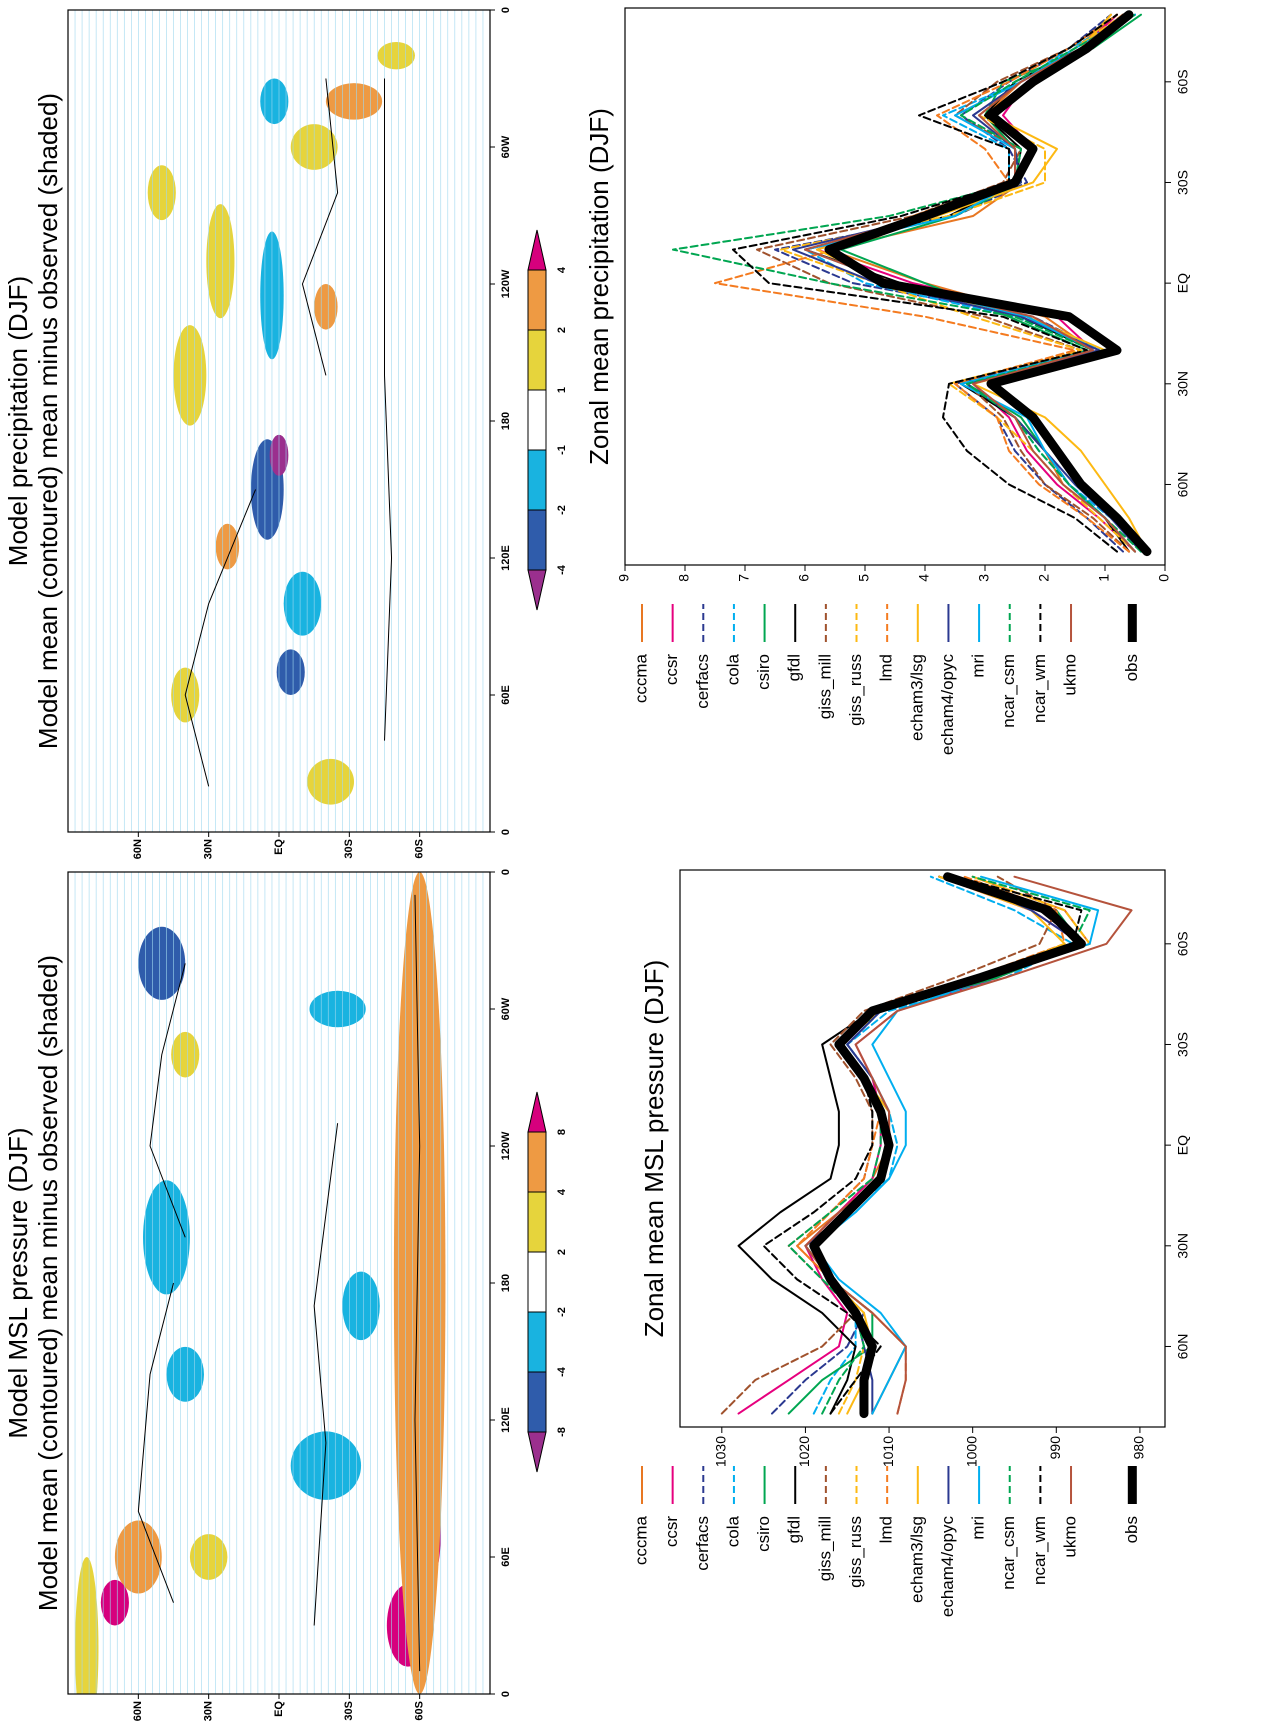  I want to click on colorbar-label: -8, so click(562, 1432).